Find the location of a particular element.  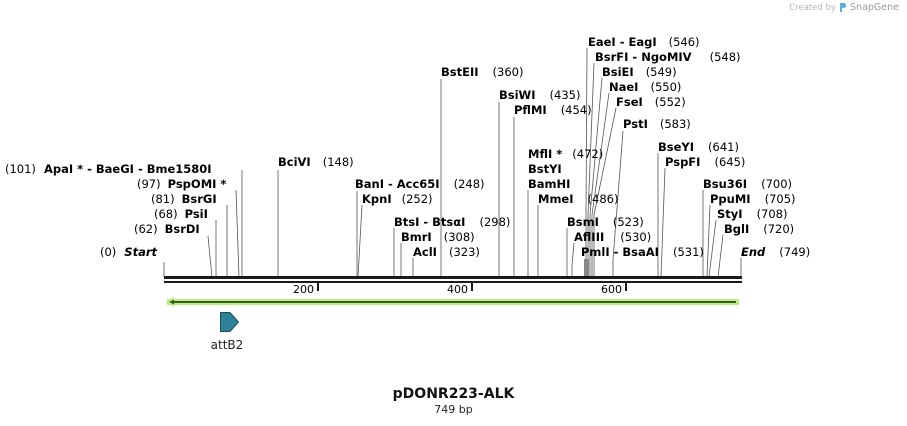

connector-pspomi is located at coordinates (237, 233).